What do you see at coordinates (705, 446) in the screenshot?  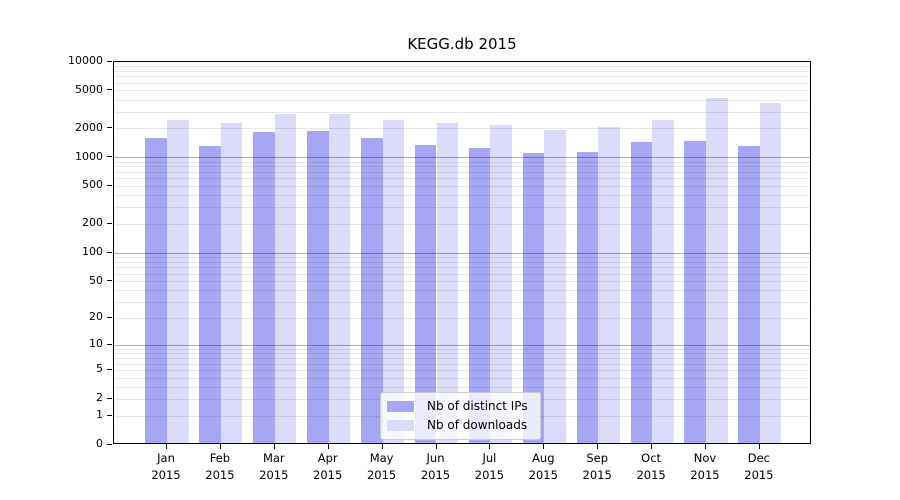 I see `x-tick-nov` at bounding box center [705, 446].